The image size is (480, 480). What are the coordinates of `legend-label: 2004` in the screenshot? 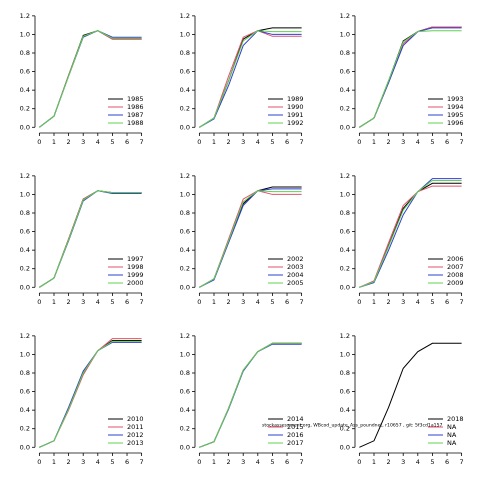 It's located at (295, 275).